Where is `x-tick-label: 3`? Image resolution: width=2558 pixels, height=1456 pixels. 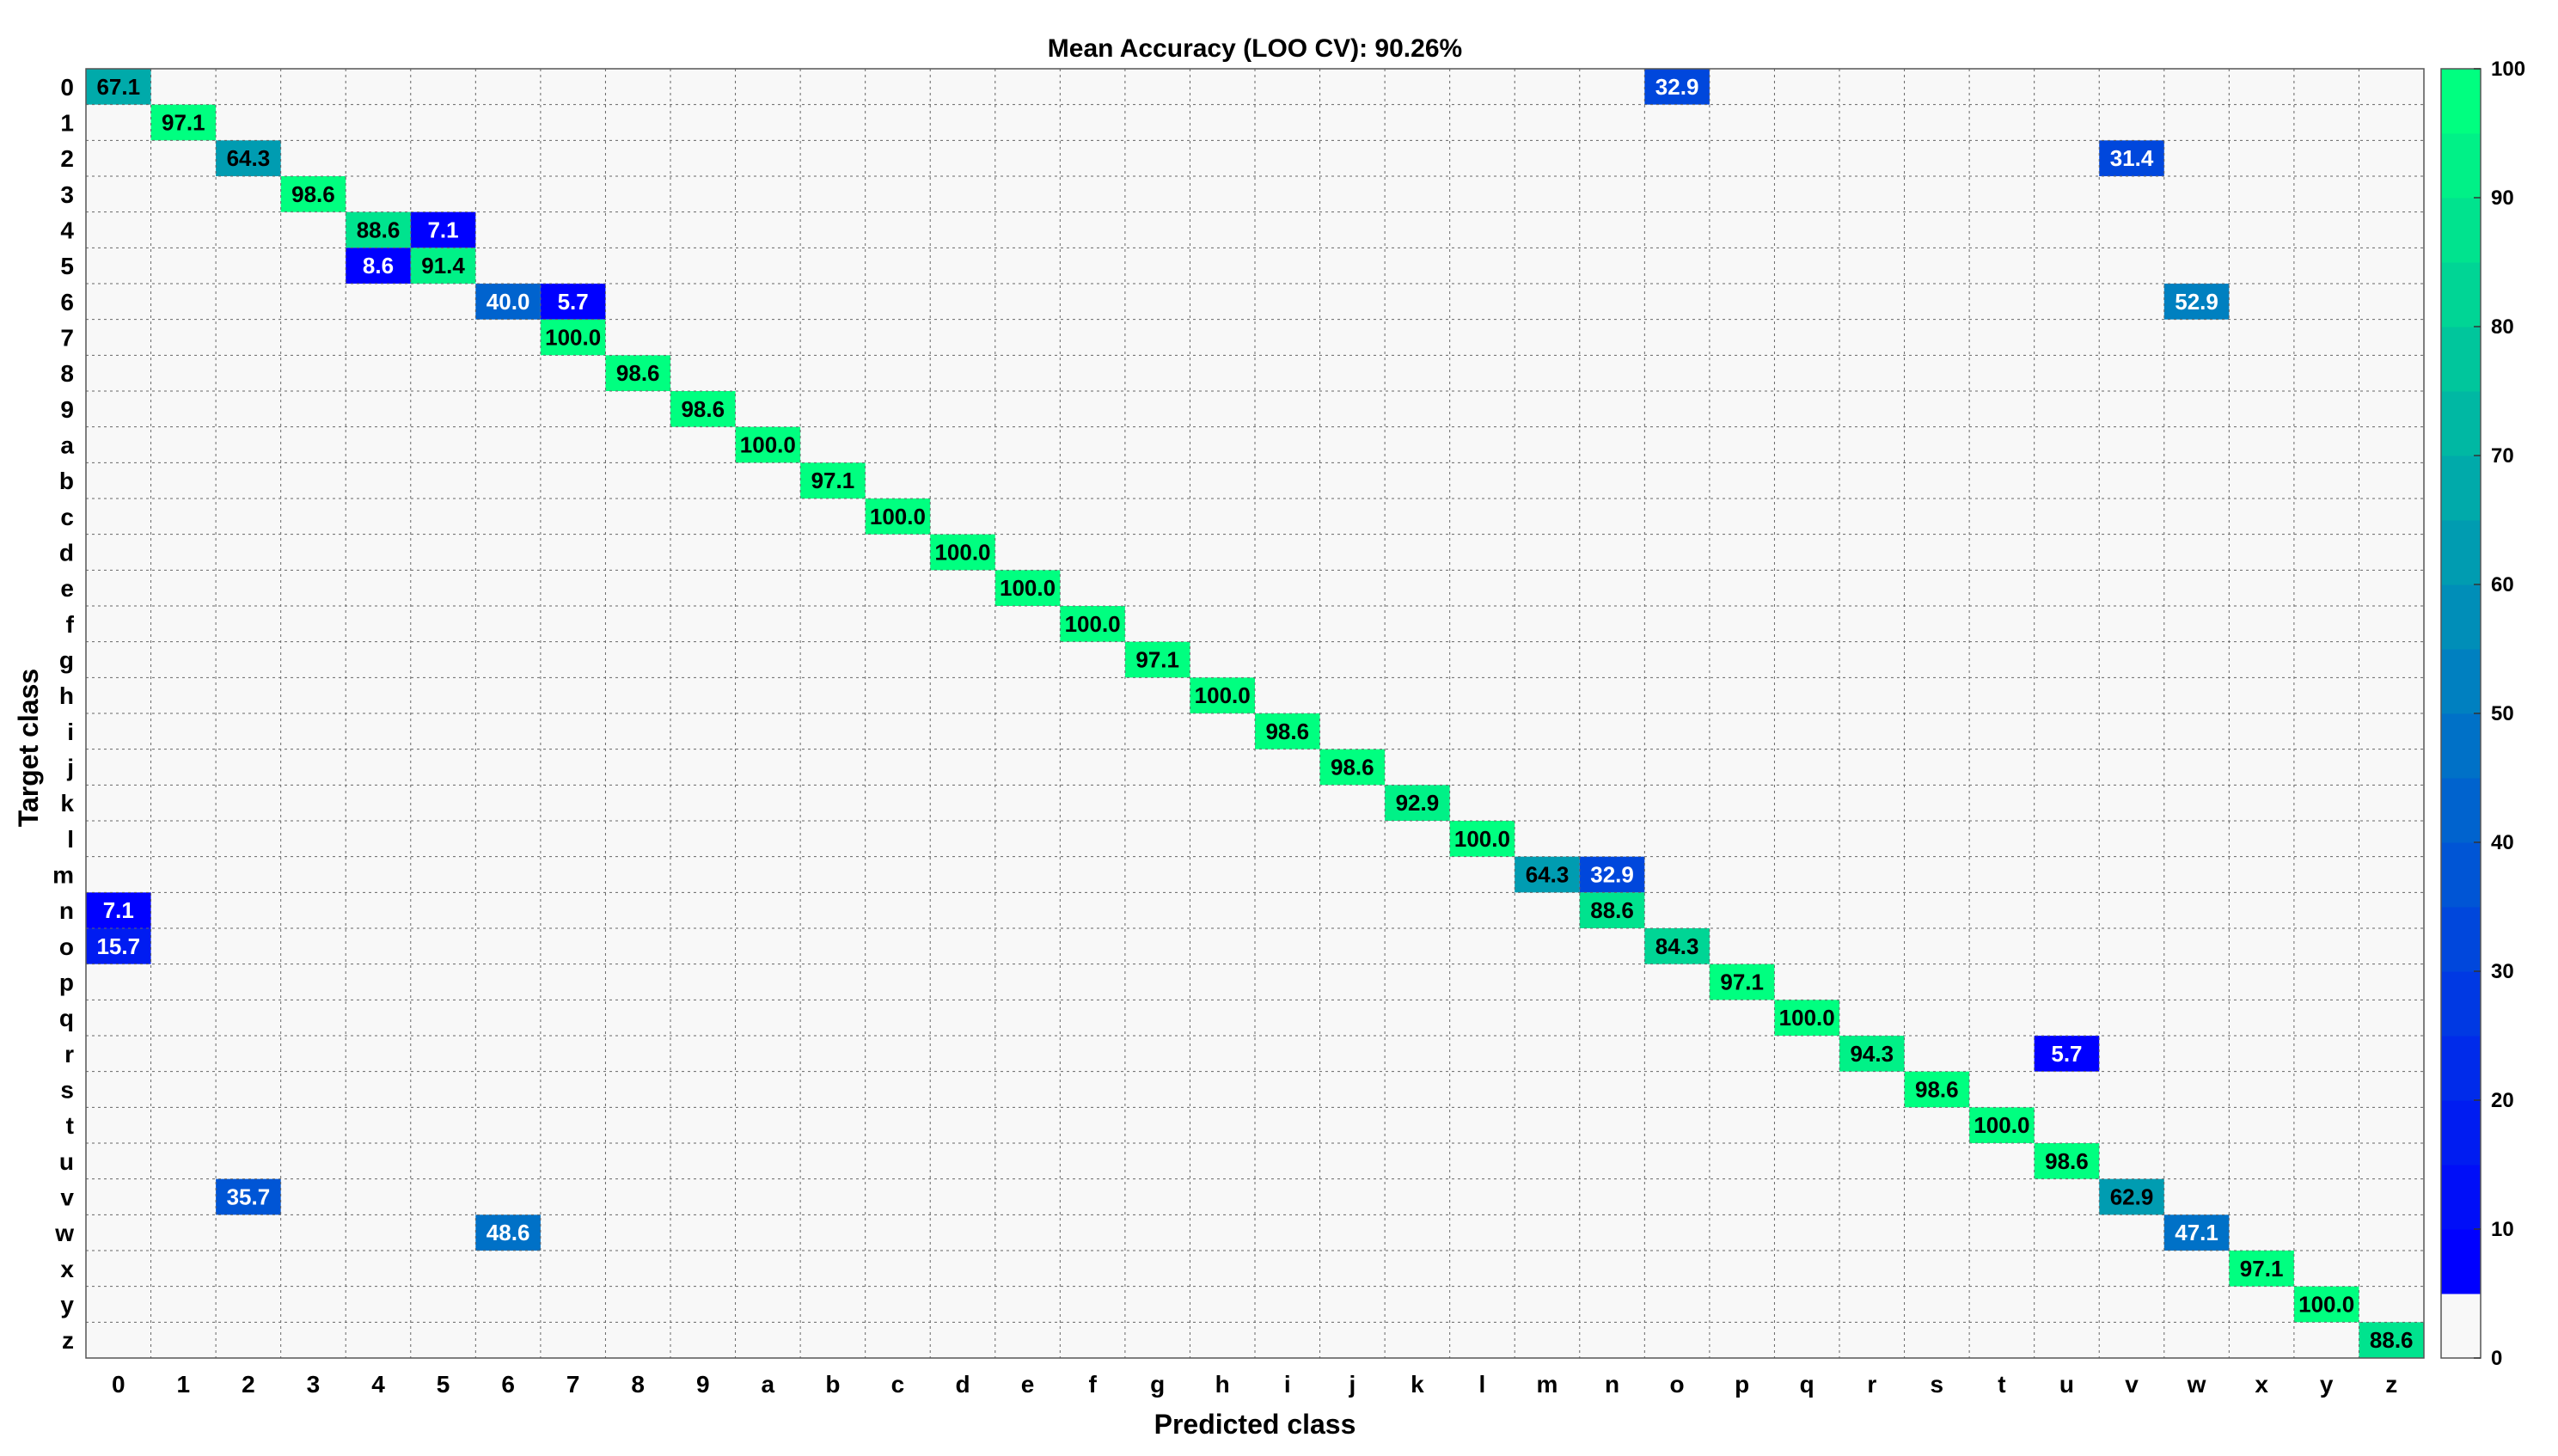 x-tick-label: 3 is located at coordinates (314, 1385).